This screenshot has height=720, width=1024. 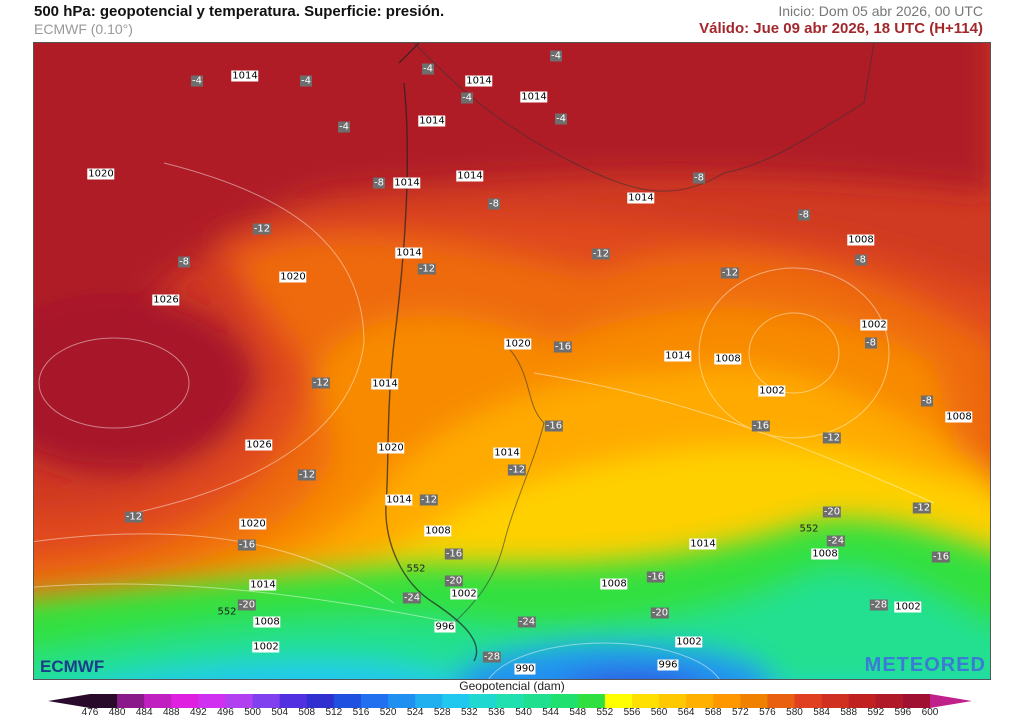 What do you see at coordinates (668, 665) in the screenshot?
I see `pressure-label: 996` at bounding box center [668, 665].